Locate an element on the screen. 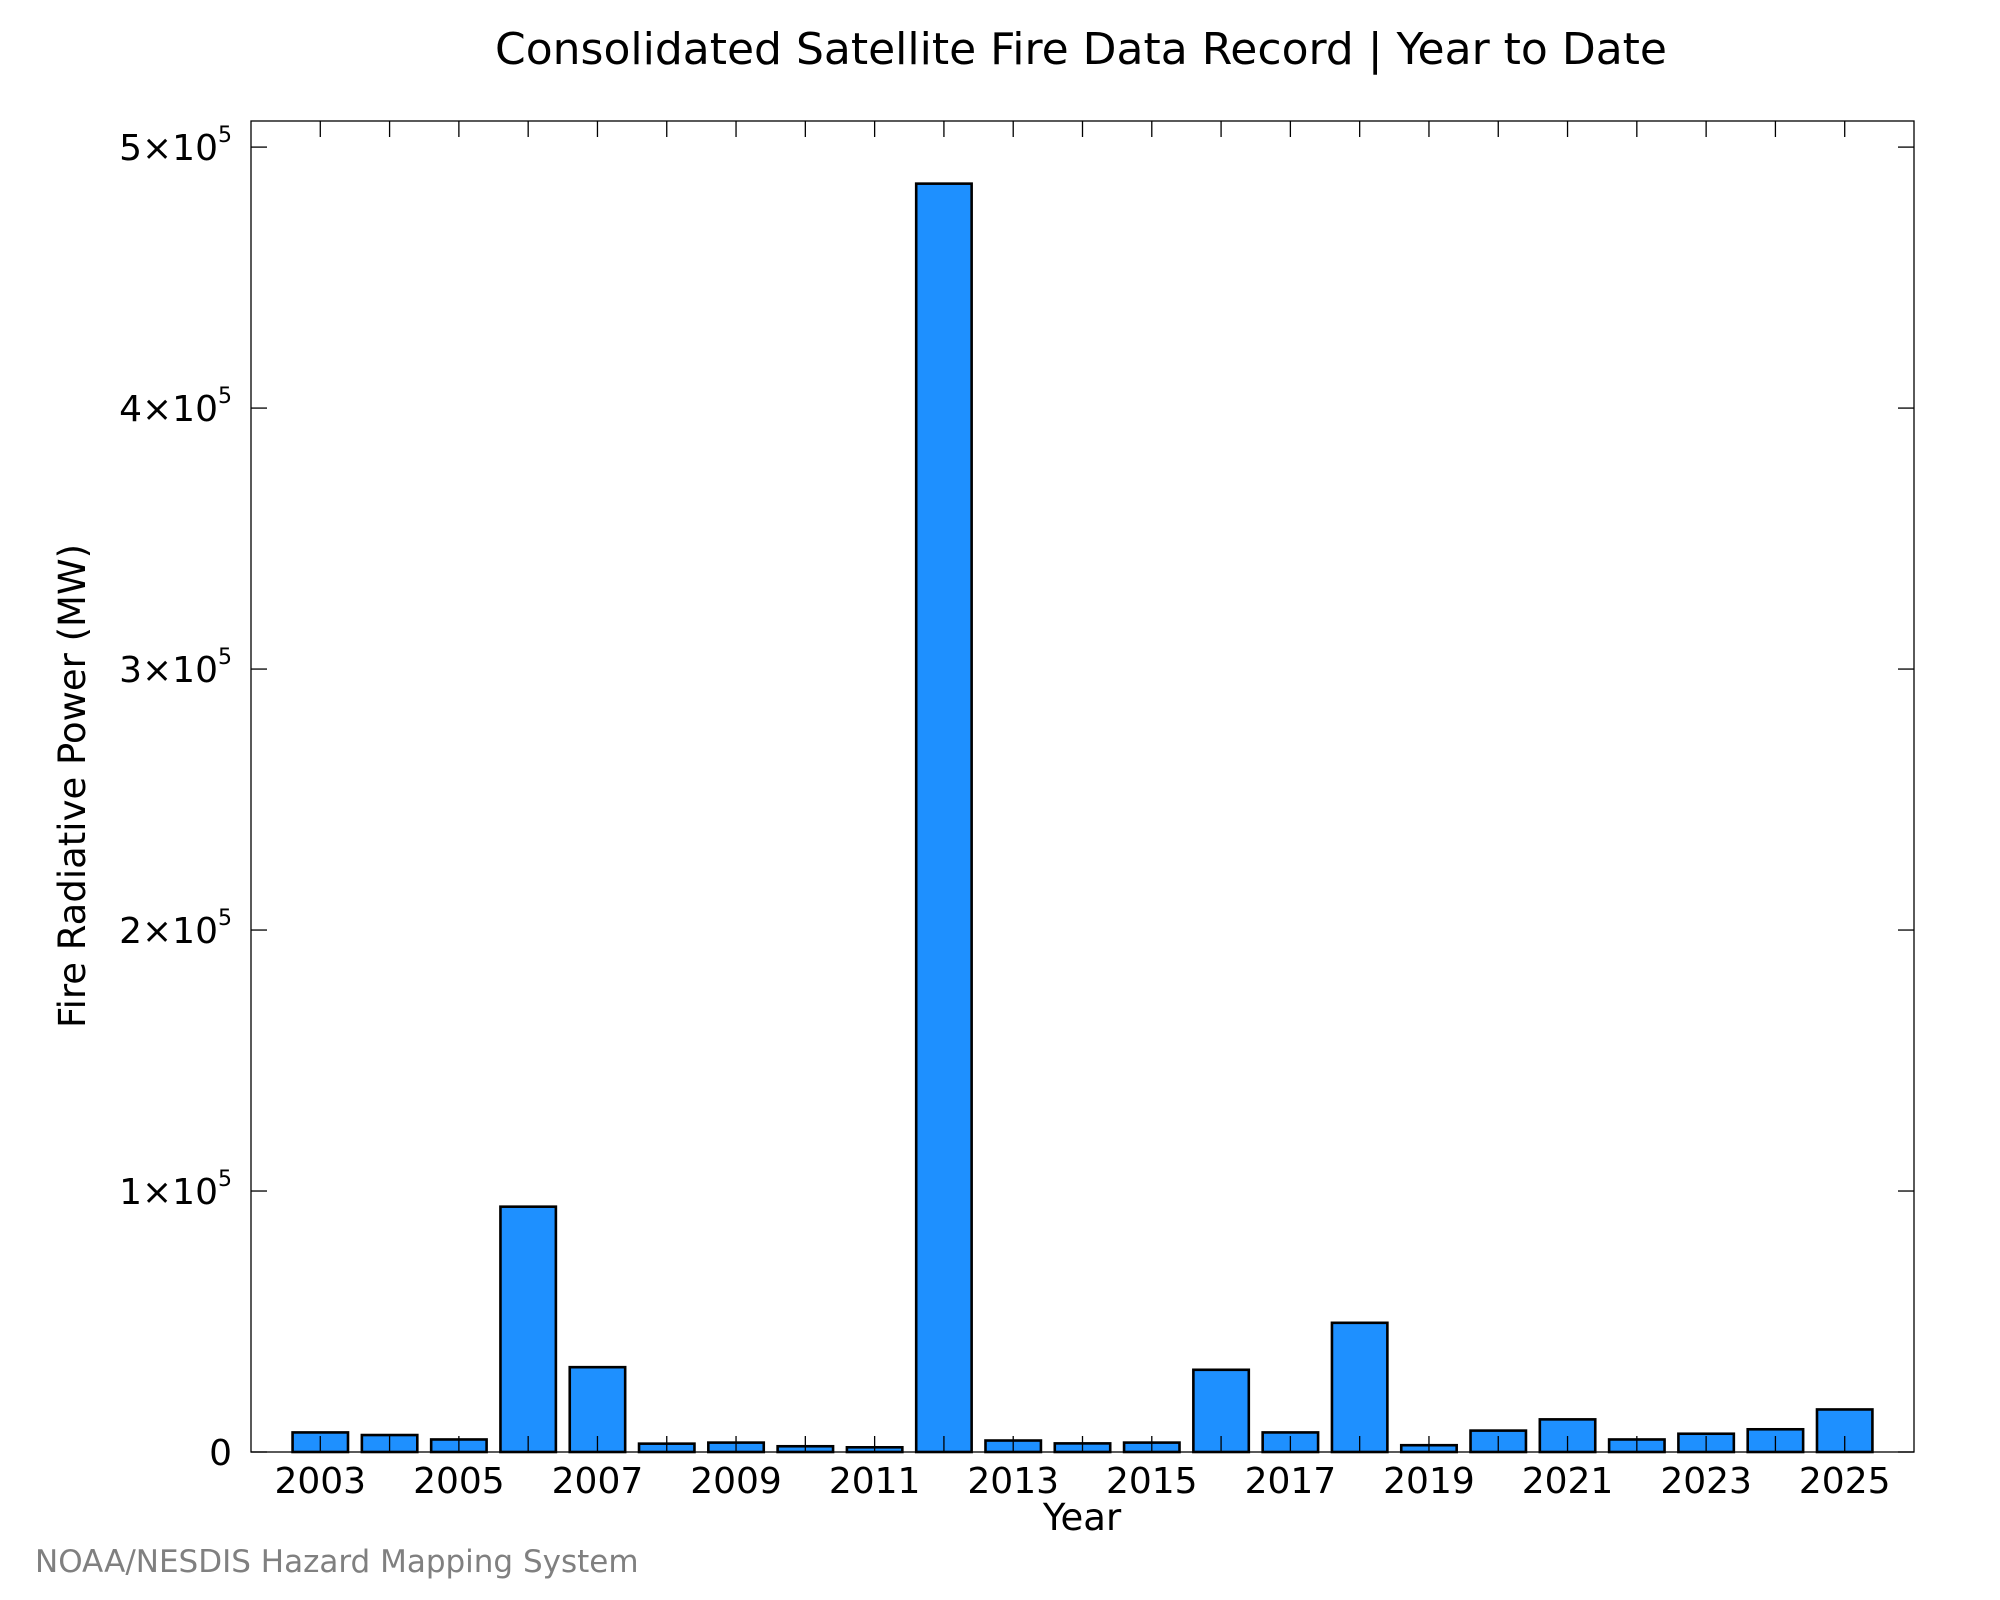  x-axis-label: Year is located at coordinates (1082, 1517).